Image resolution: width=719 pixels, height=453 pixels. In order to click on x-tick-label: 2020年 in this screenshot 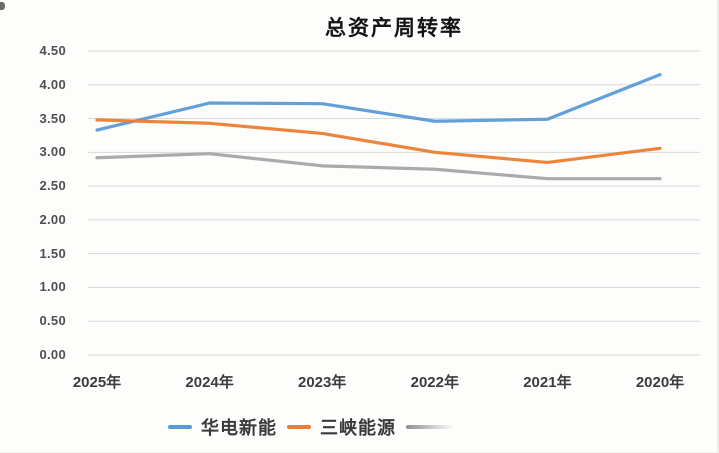, I will do `click(660, 382)`.